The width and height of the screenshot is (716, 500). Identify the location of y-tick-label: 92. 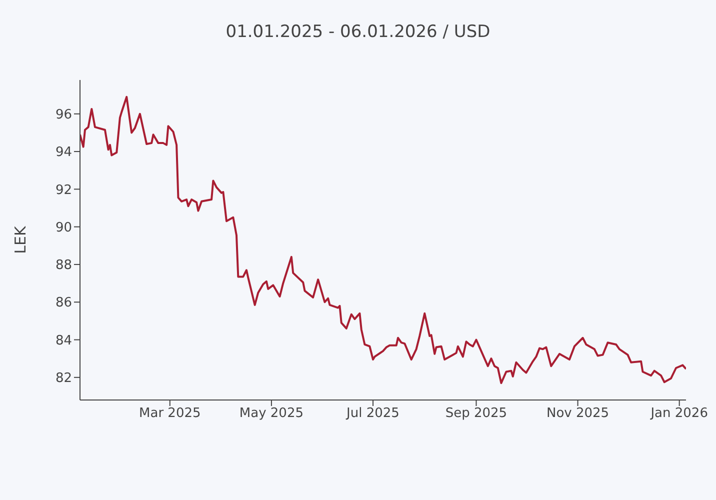
(63, 190).